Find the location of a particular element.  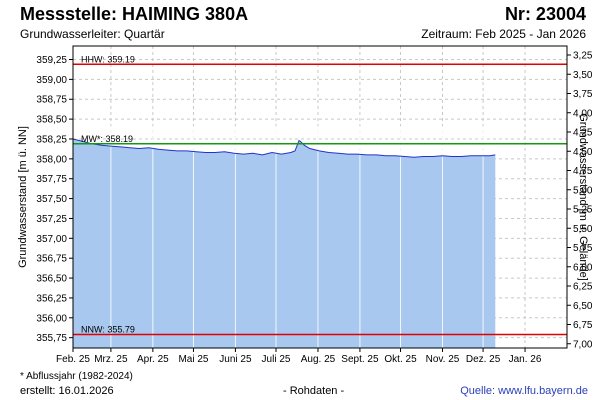

y-tick-label: 356,25 is located at coordinates (51, 298).